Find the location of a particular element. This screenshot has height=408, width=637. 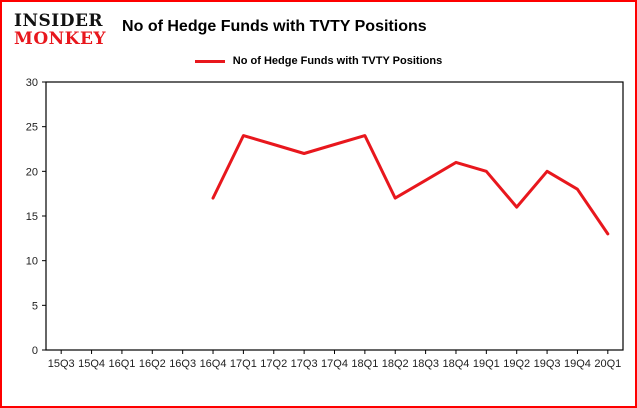

chart-title: No of Hedge Funds with TVTY Positions is located at coordinates (274, 26).